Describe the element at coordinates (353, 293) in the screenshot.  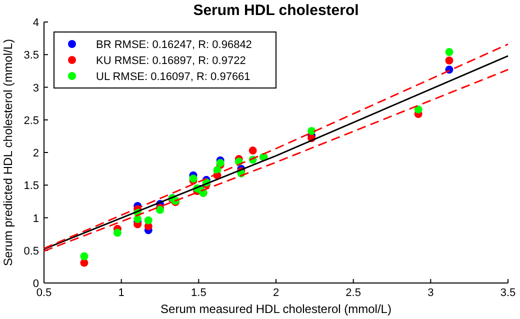
I see `x-tick-label: 2.5` at that location.